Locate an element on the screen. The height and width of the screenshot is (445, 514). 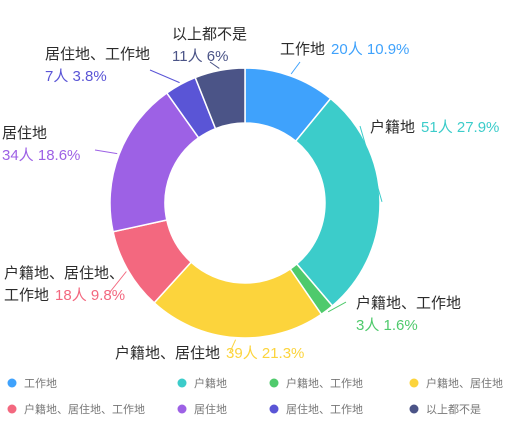
legend-label: 居住地 is located at coordinates (210, 409).